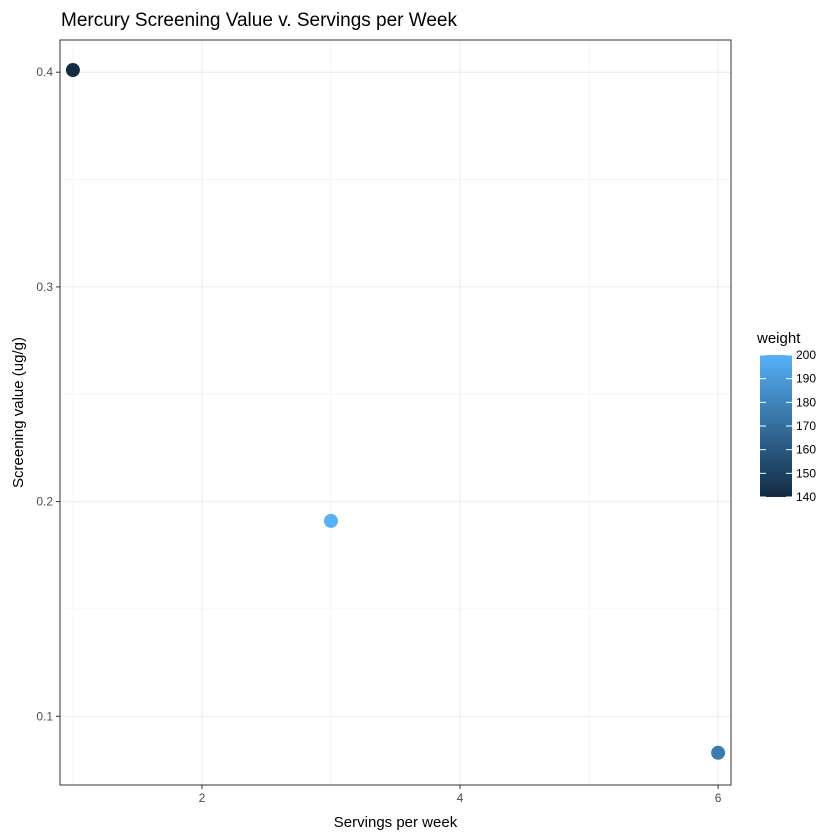 The width and height of the screenshot is (840, 840). Describe the element at coordinates (806, 450) in the screenshot. I see `legend-tick-label: 160` at that location.